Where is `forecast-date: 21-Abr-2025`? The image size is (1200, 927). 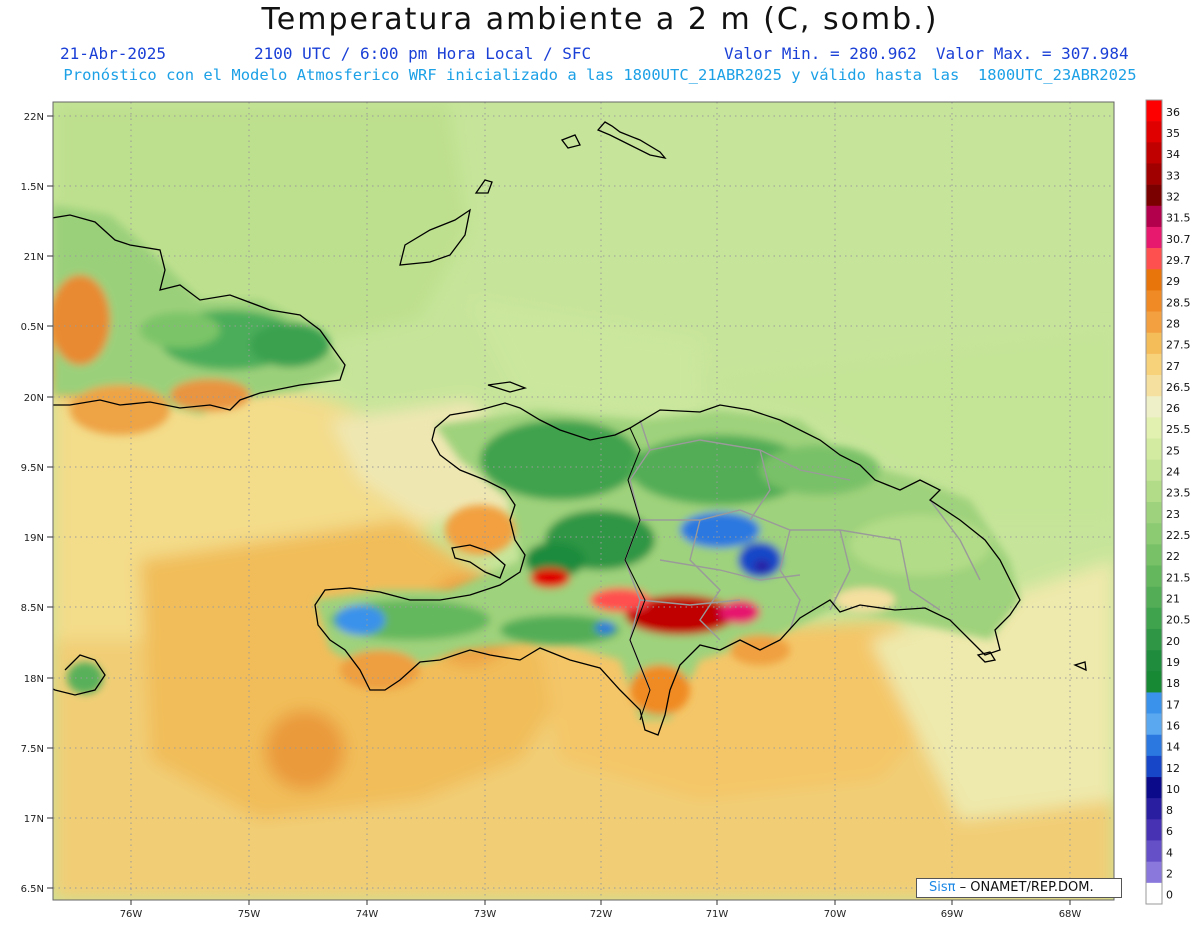 forecast-date: 21-Abr-2025 is located at coordinates (113, 53).